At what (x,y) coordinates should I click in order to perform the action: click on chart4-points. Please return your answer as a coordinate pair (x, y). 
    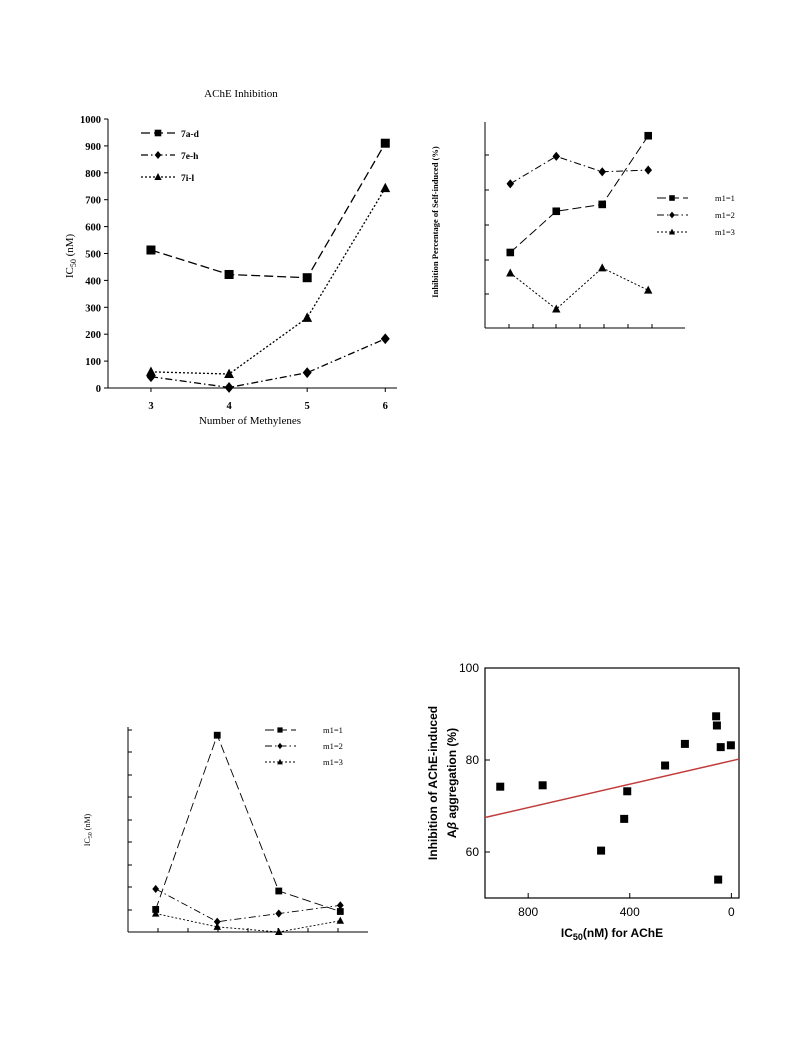
    Looking at the image, I should click on (615, 798).